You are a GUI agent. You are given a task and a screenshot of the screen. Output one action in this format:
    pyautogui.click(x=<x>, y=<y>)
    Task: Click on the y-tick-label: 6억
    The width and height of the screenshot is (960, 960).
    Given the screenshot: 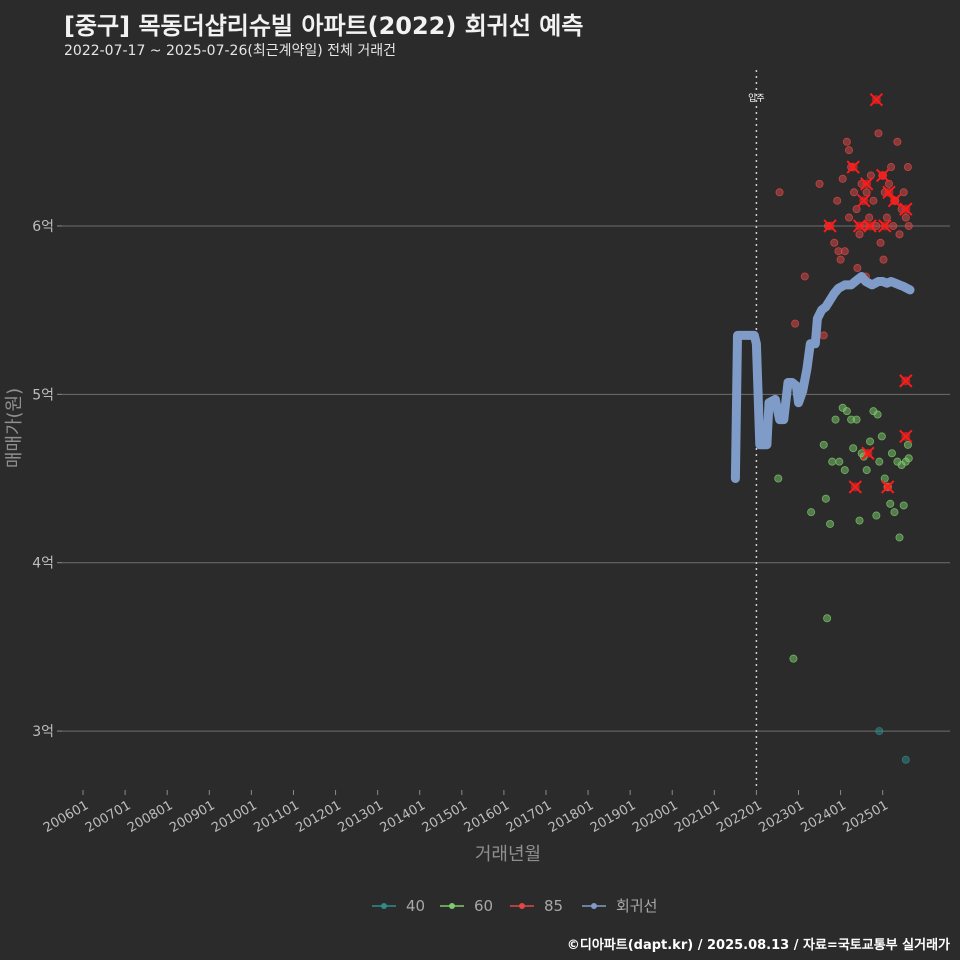 What is the action you would take?
    pyautogui.click(x=43, y=227)
    